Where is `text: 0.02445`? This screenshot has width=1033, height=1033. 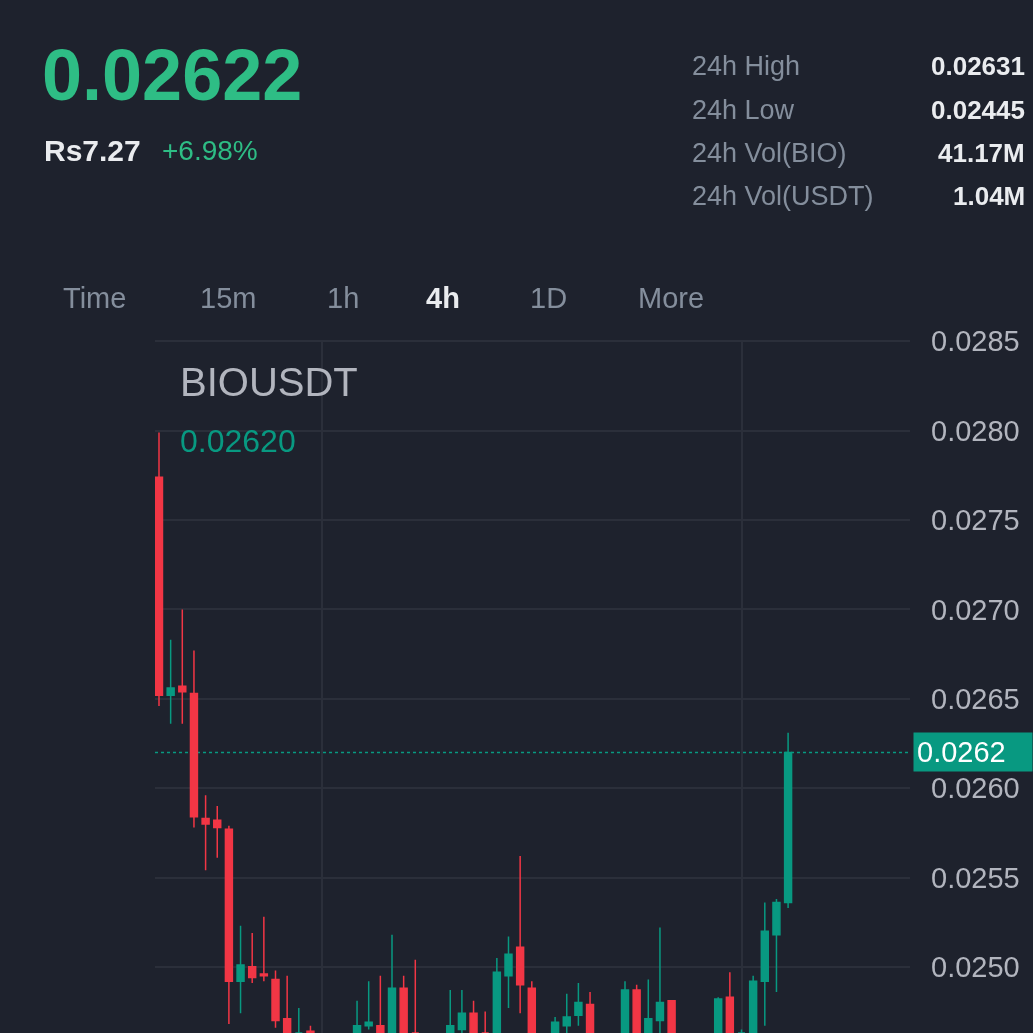 text: 0.02445 is located at coordinates (978, 110).